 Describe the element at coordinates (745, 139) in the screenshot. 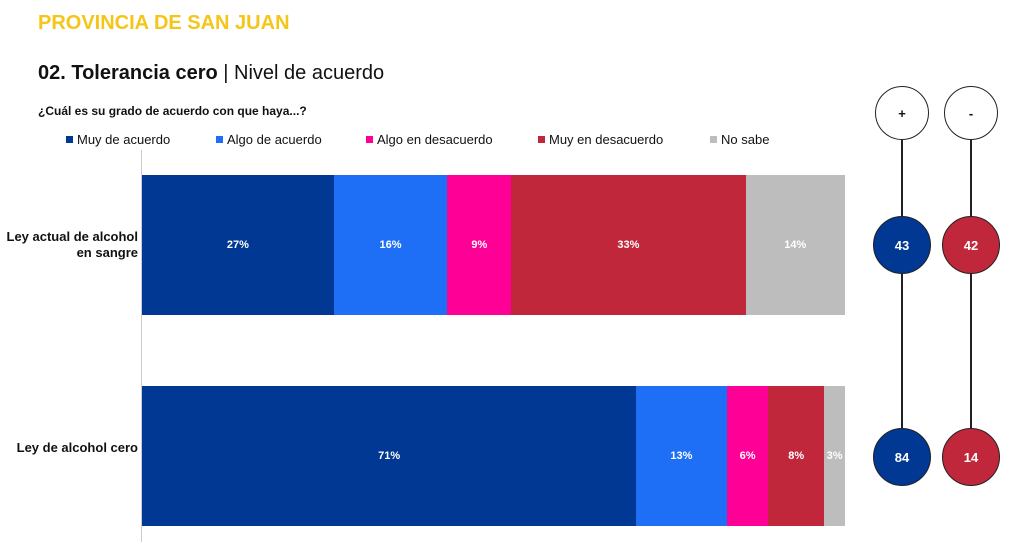

I see `legend-label: No sabe` at that location.